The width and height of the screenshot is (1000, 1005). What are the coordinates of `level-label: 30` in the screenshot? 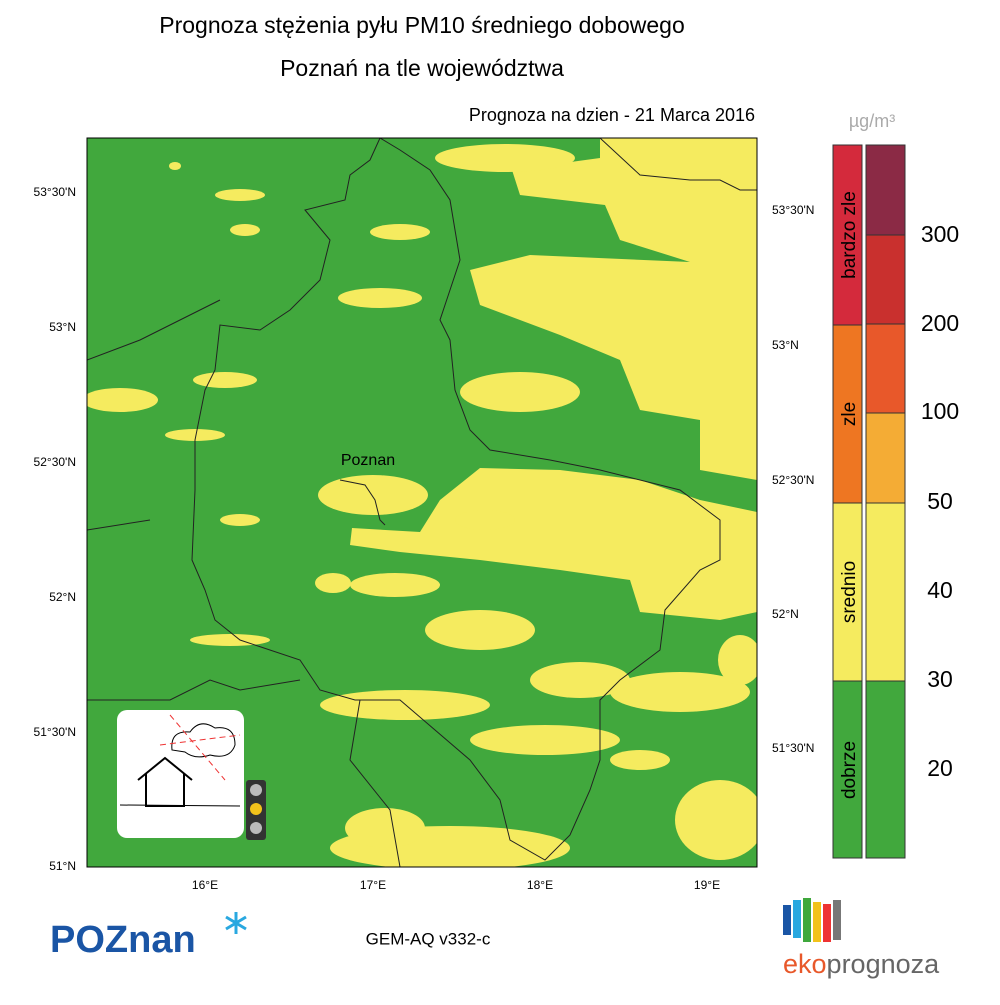 It's located at (940, 679).